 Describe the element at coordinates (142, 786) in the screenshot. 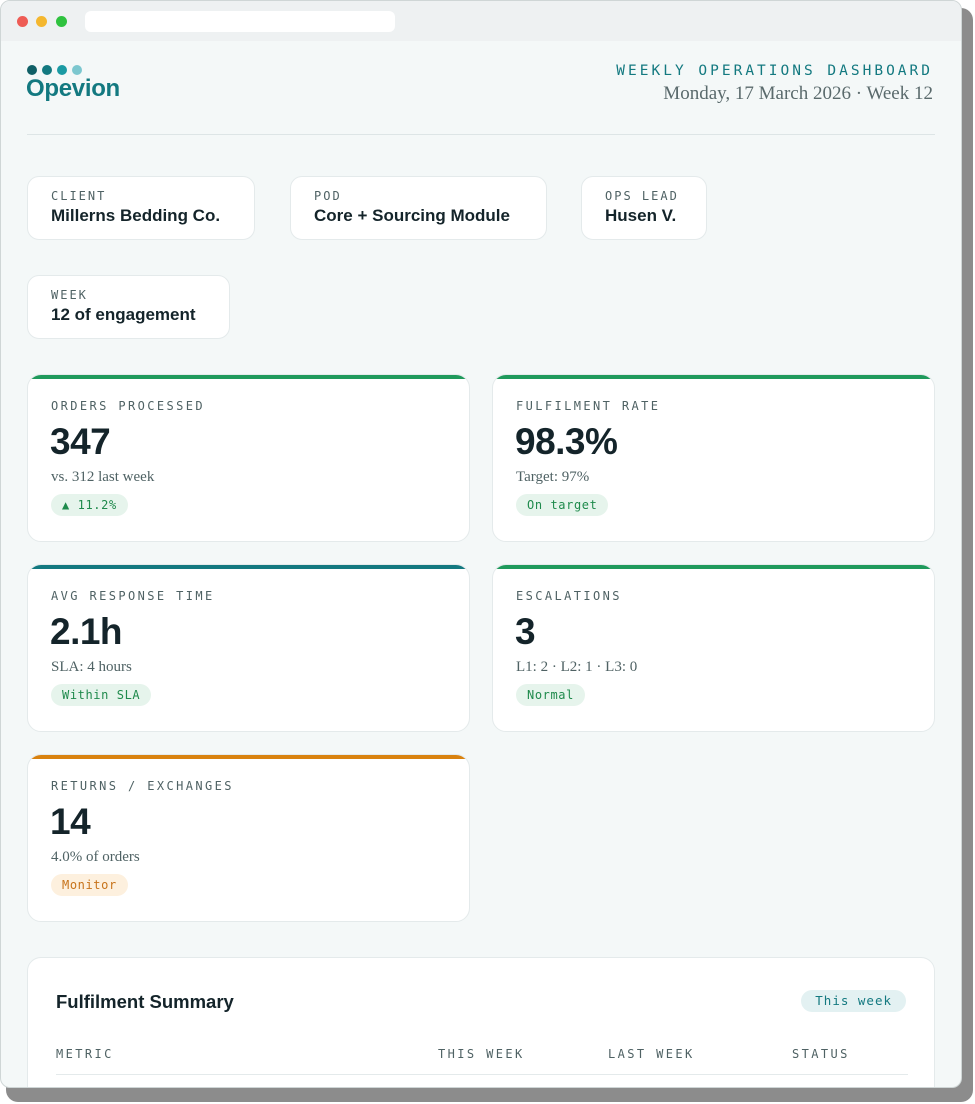

I see `card-label: RETURNS / EXCHANGES` at that location.